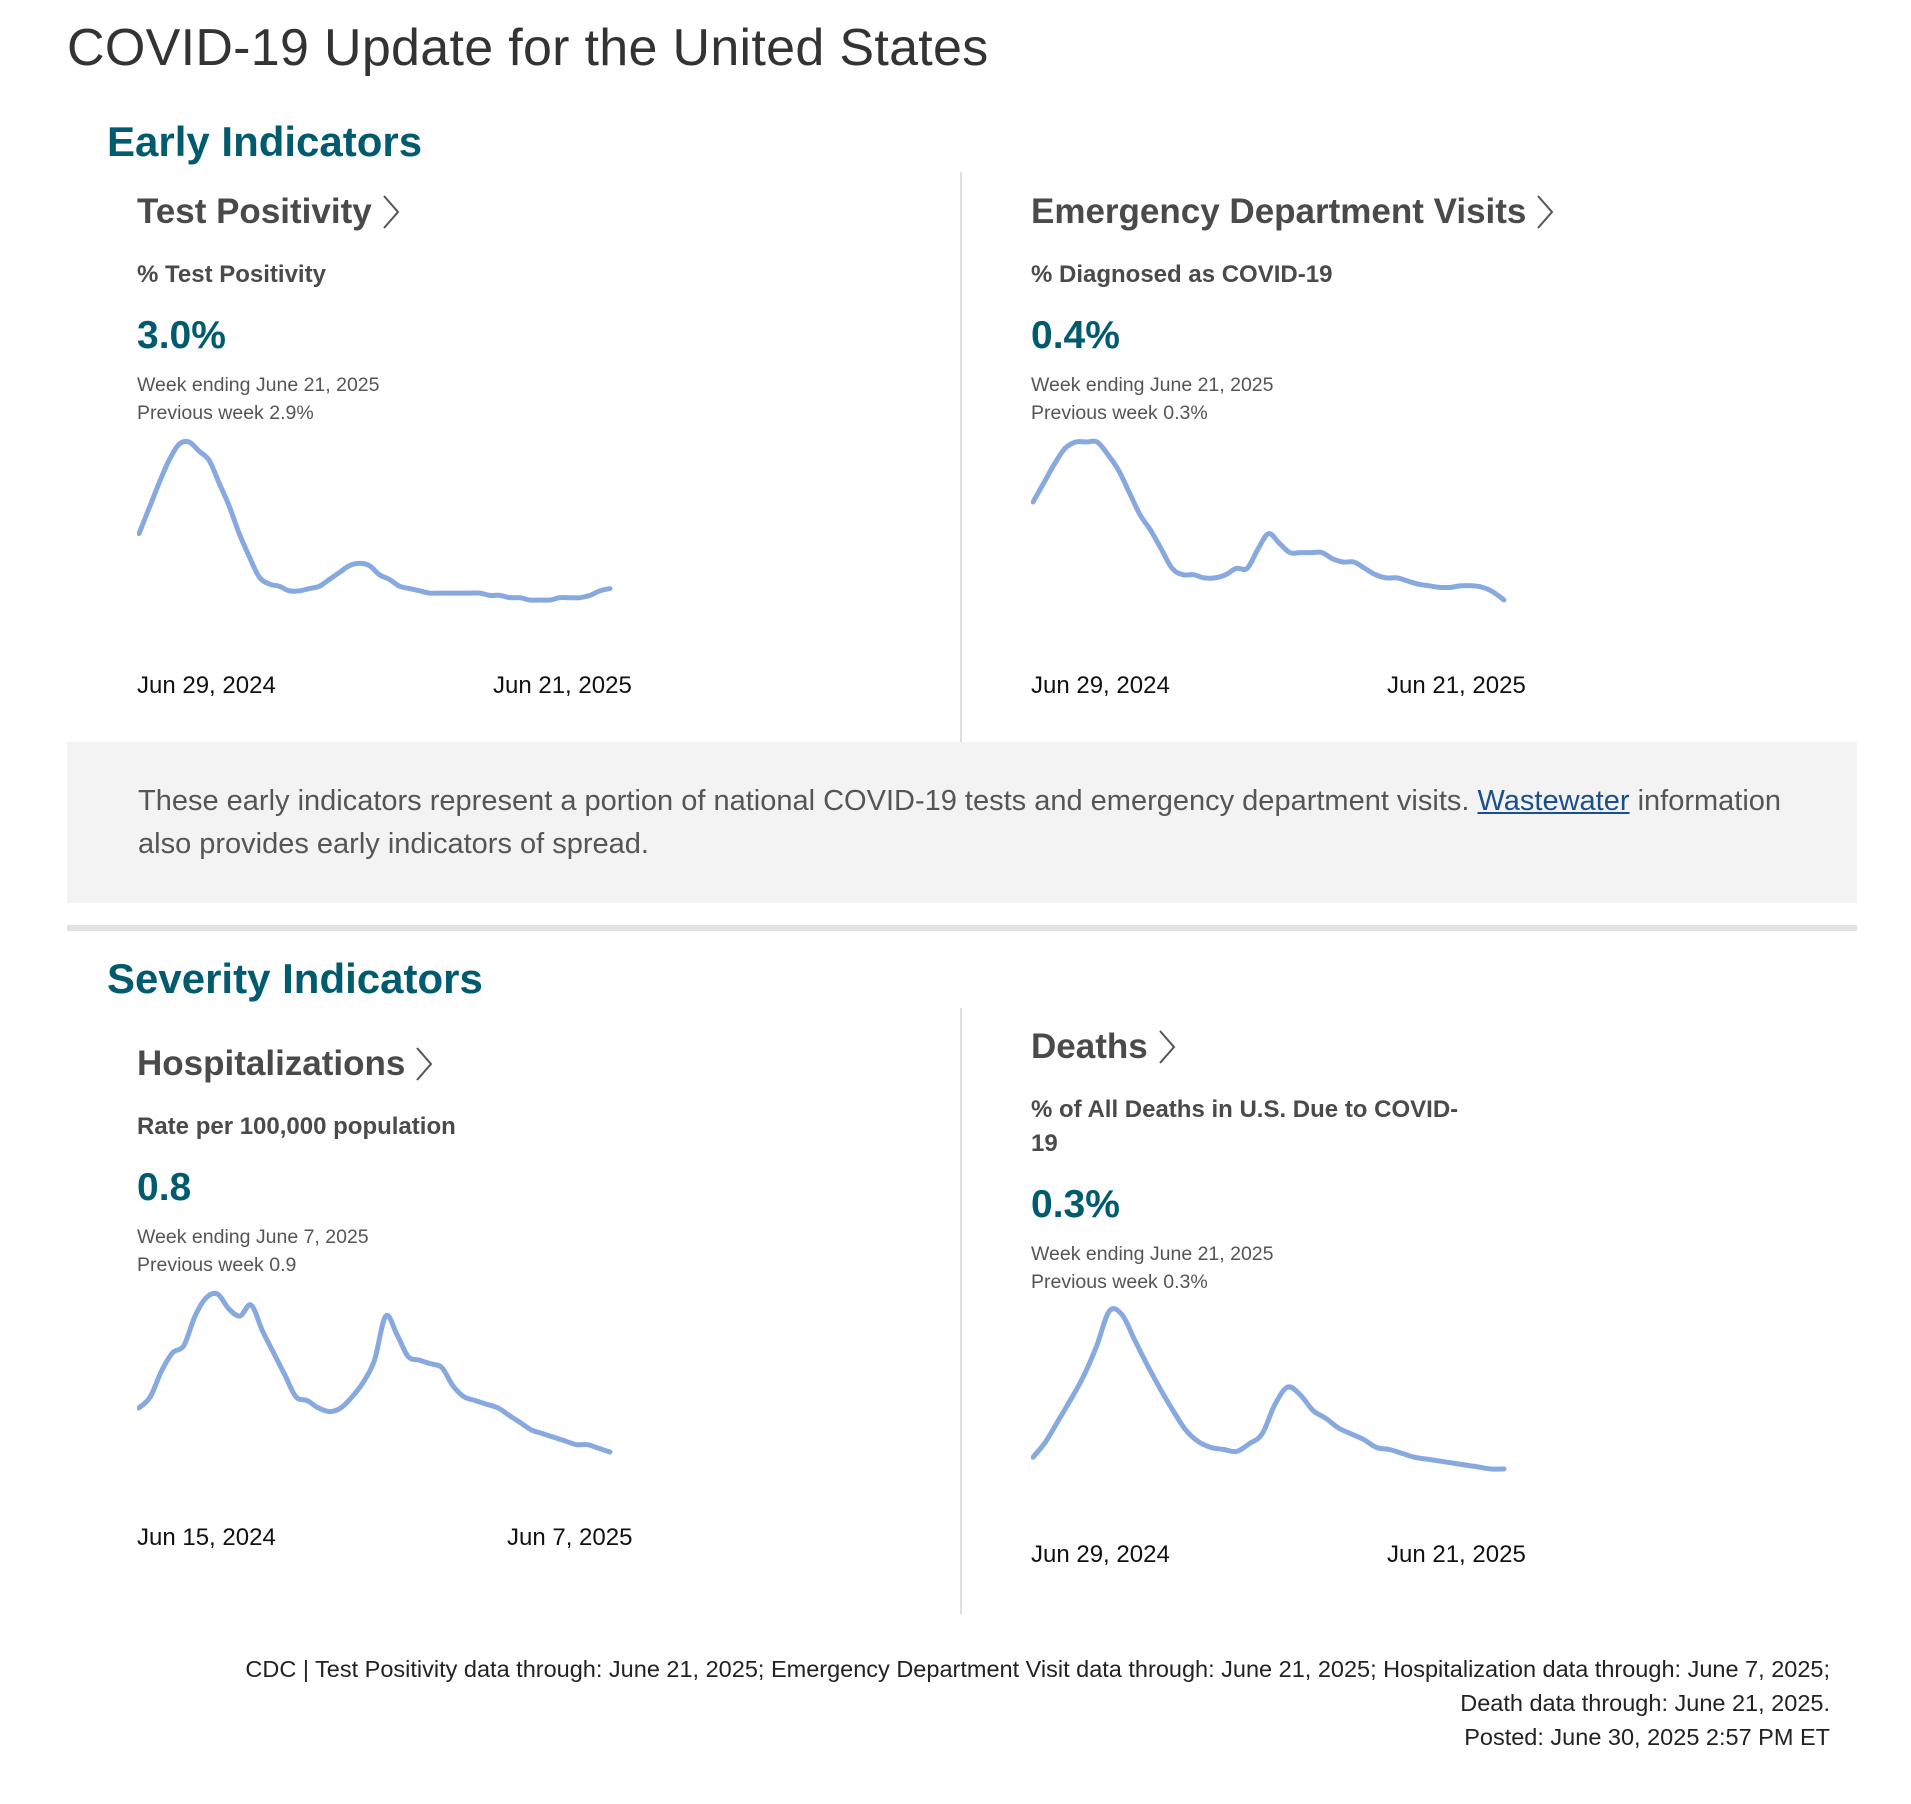 The image size is (1911, 1804). I want to click on test-positivity-sparkline, so click(375, 520).